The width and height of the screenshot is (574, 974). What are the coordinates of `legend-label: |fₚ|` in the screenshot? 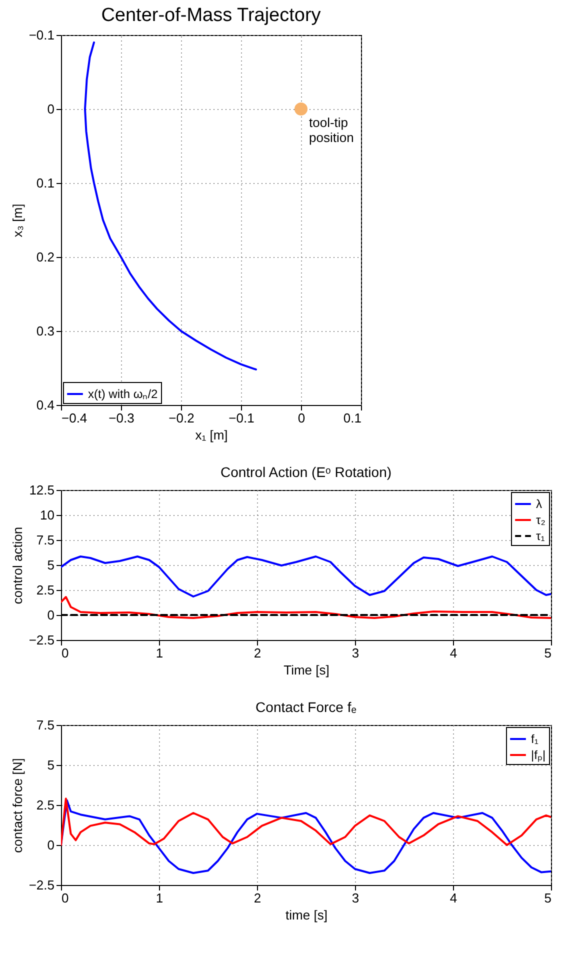 It's located at (538, 755).